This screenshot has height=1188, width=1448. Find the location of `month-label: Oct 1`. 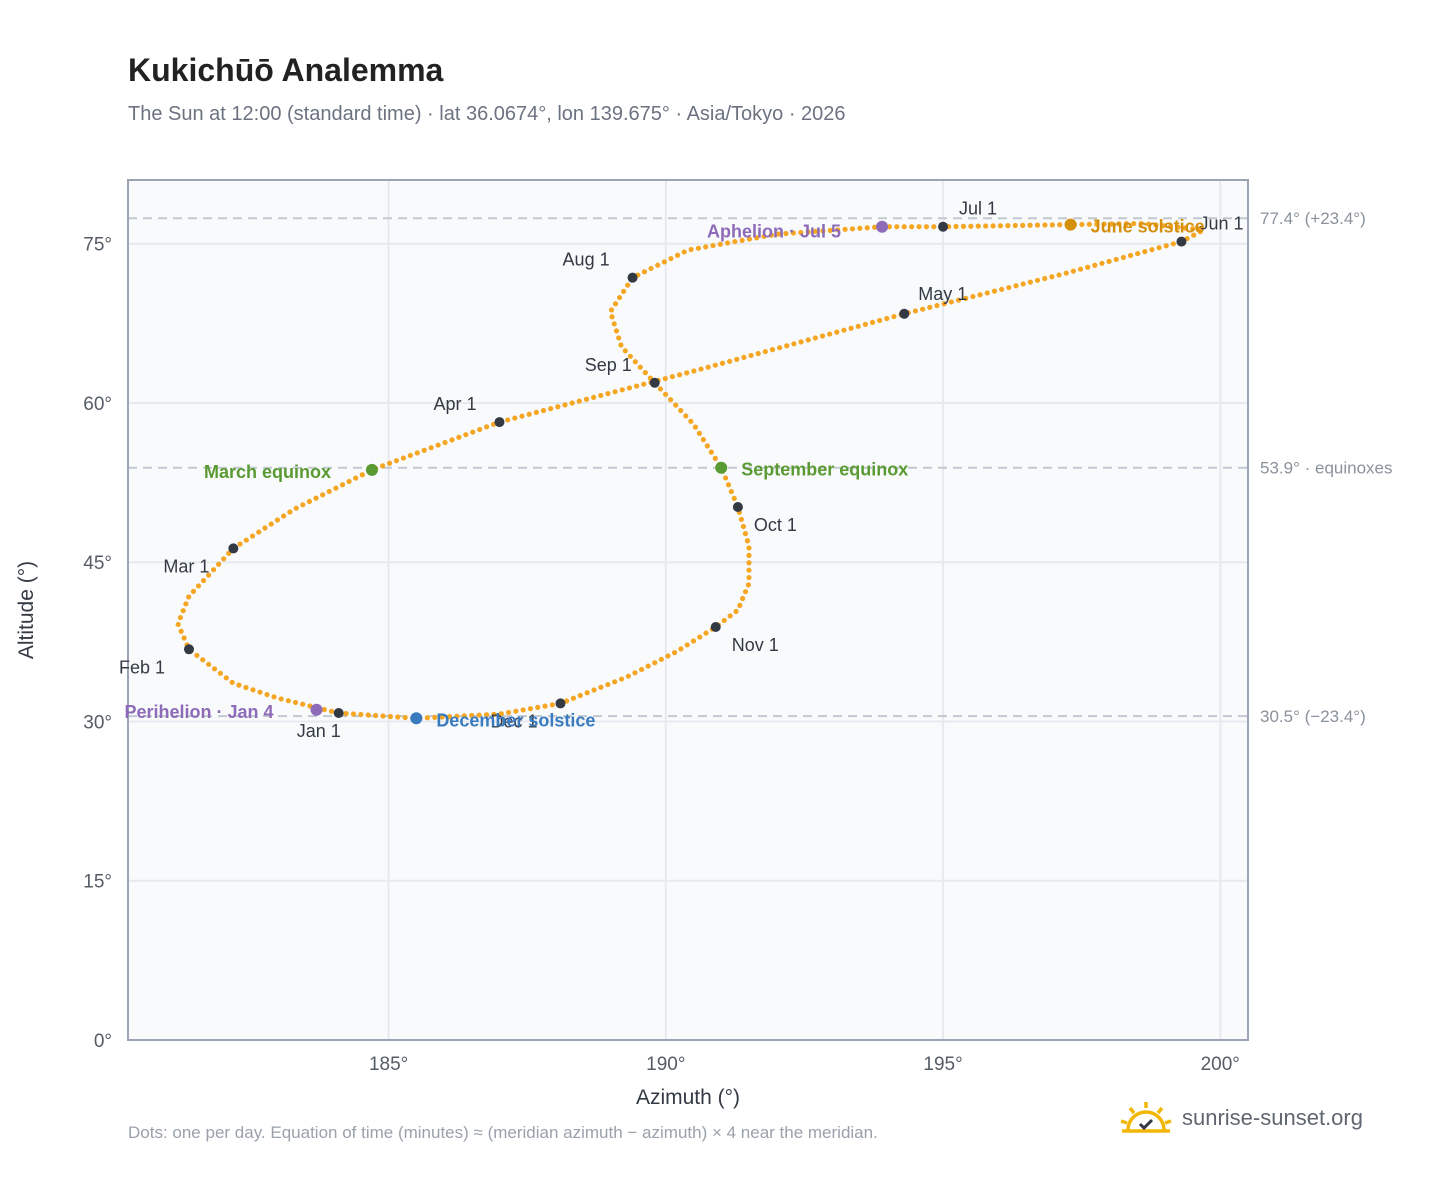

month-label: Oct 1 is located at coordinates (775, 525).